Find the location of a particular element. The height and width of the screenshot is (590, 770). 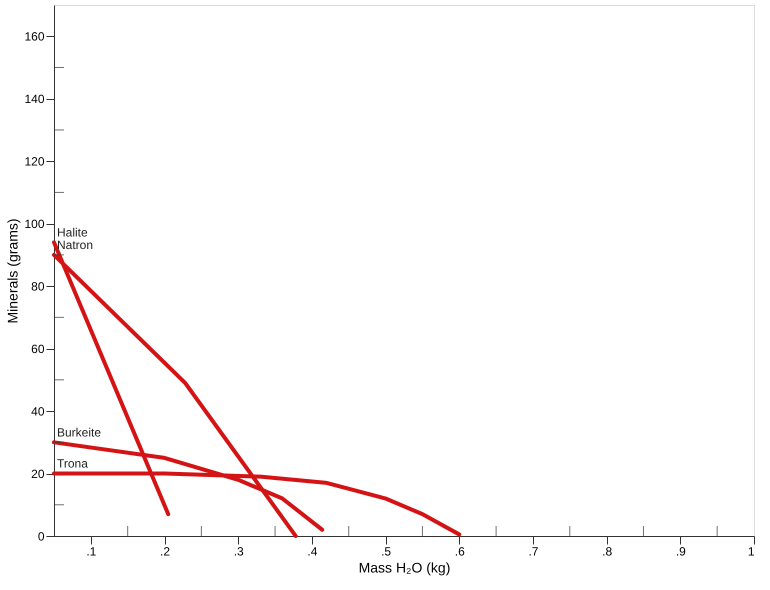

x-tick-label: .6 is located at coordinates (460, 551).